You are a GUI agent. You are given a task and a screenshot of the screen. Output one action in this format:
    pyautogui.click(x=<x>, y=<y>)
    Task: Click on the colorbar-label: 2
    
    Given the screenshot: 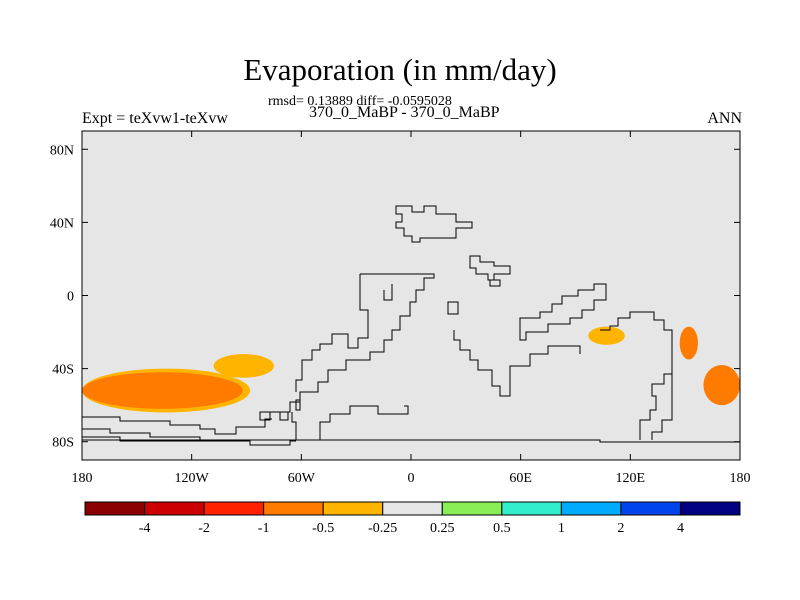 What is the action you would take?
    pyautogui.click(x=620, y=528)
    